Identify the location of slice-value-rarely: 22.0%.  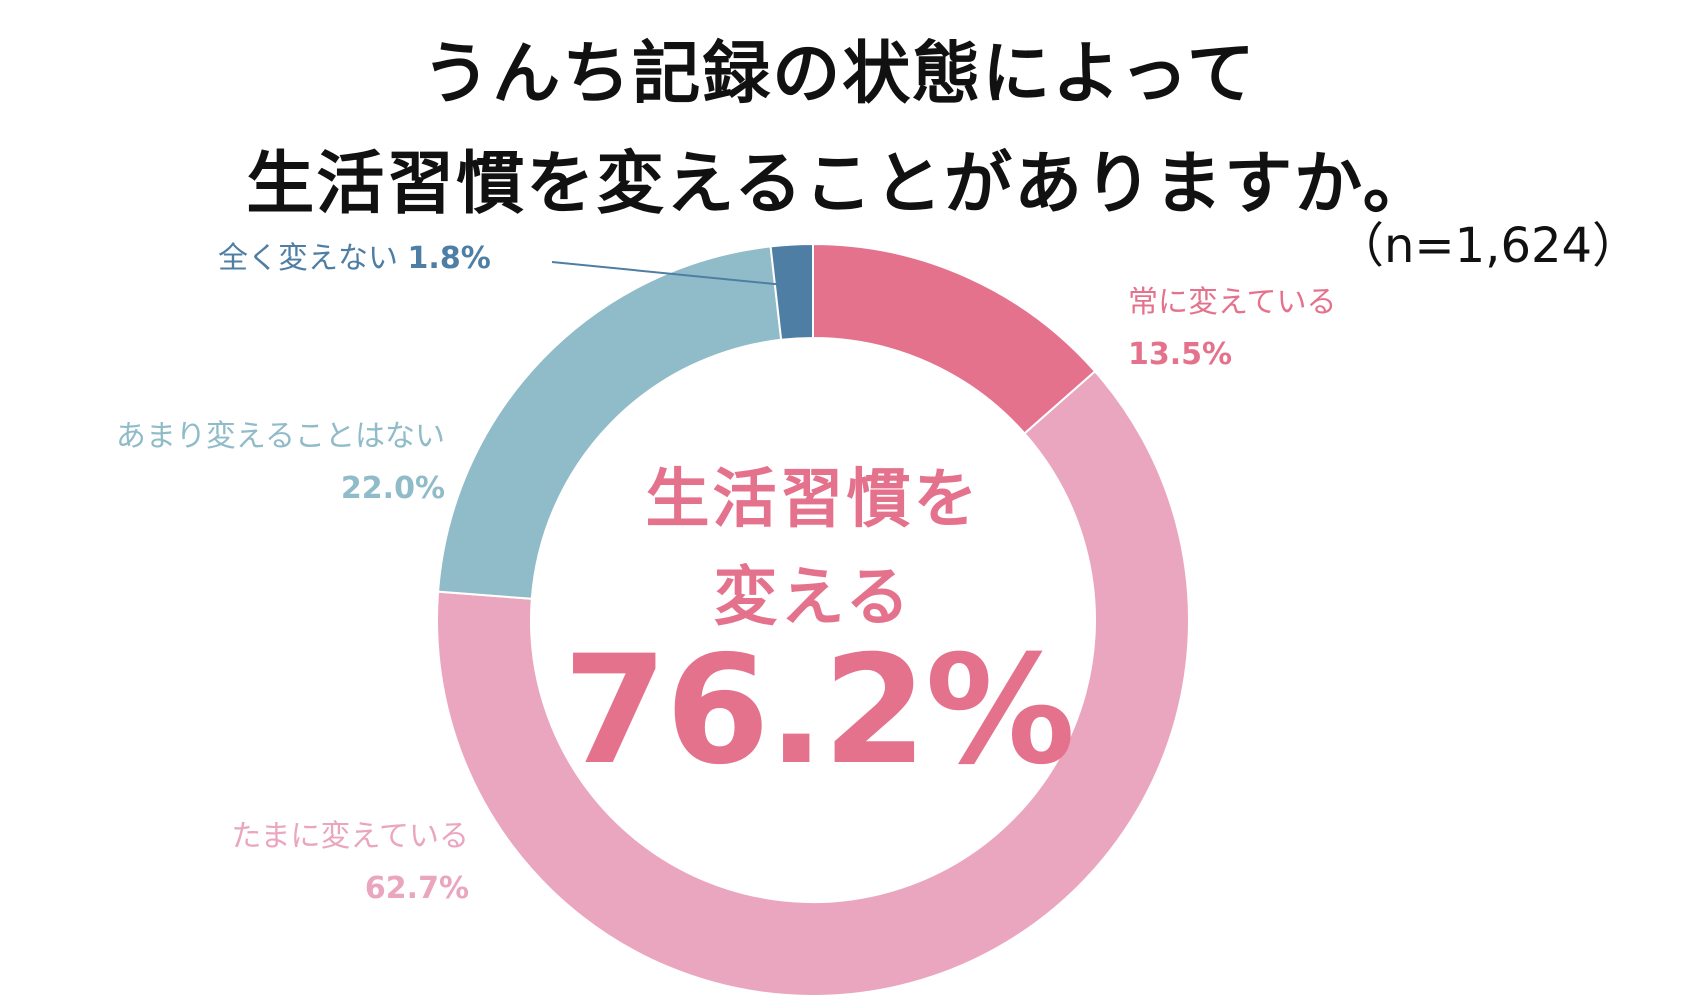
(392, 488).